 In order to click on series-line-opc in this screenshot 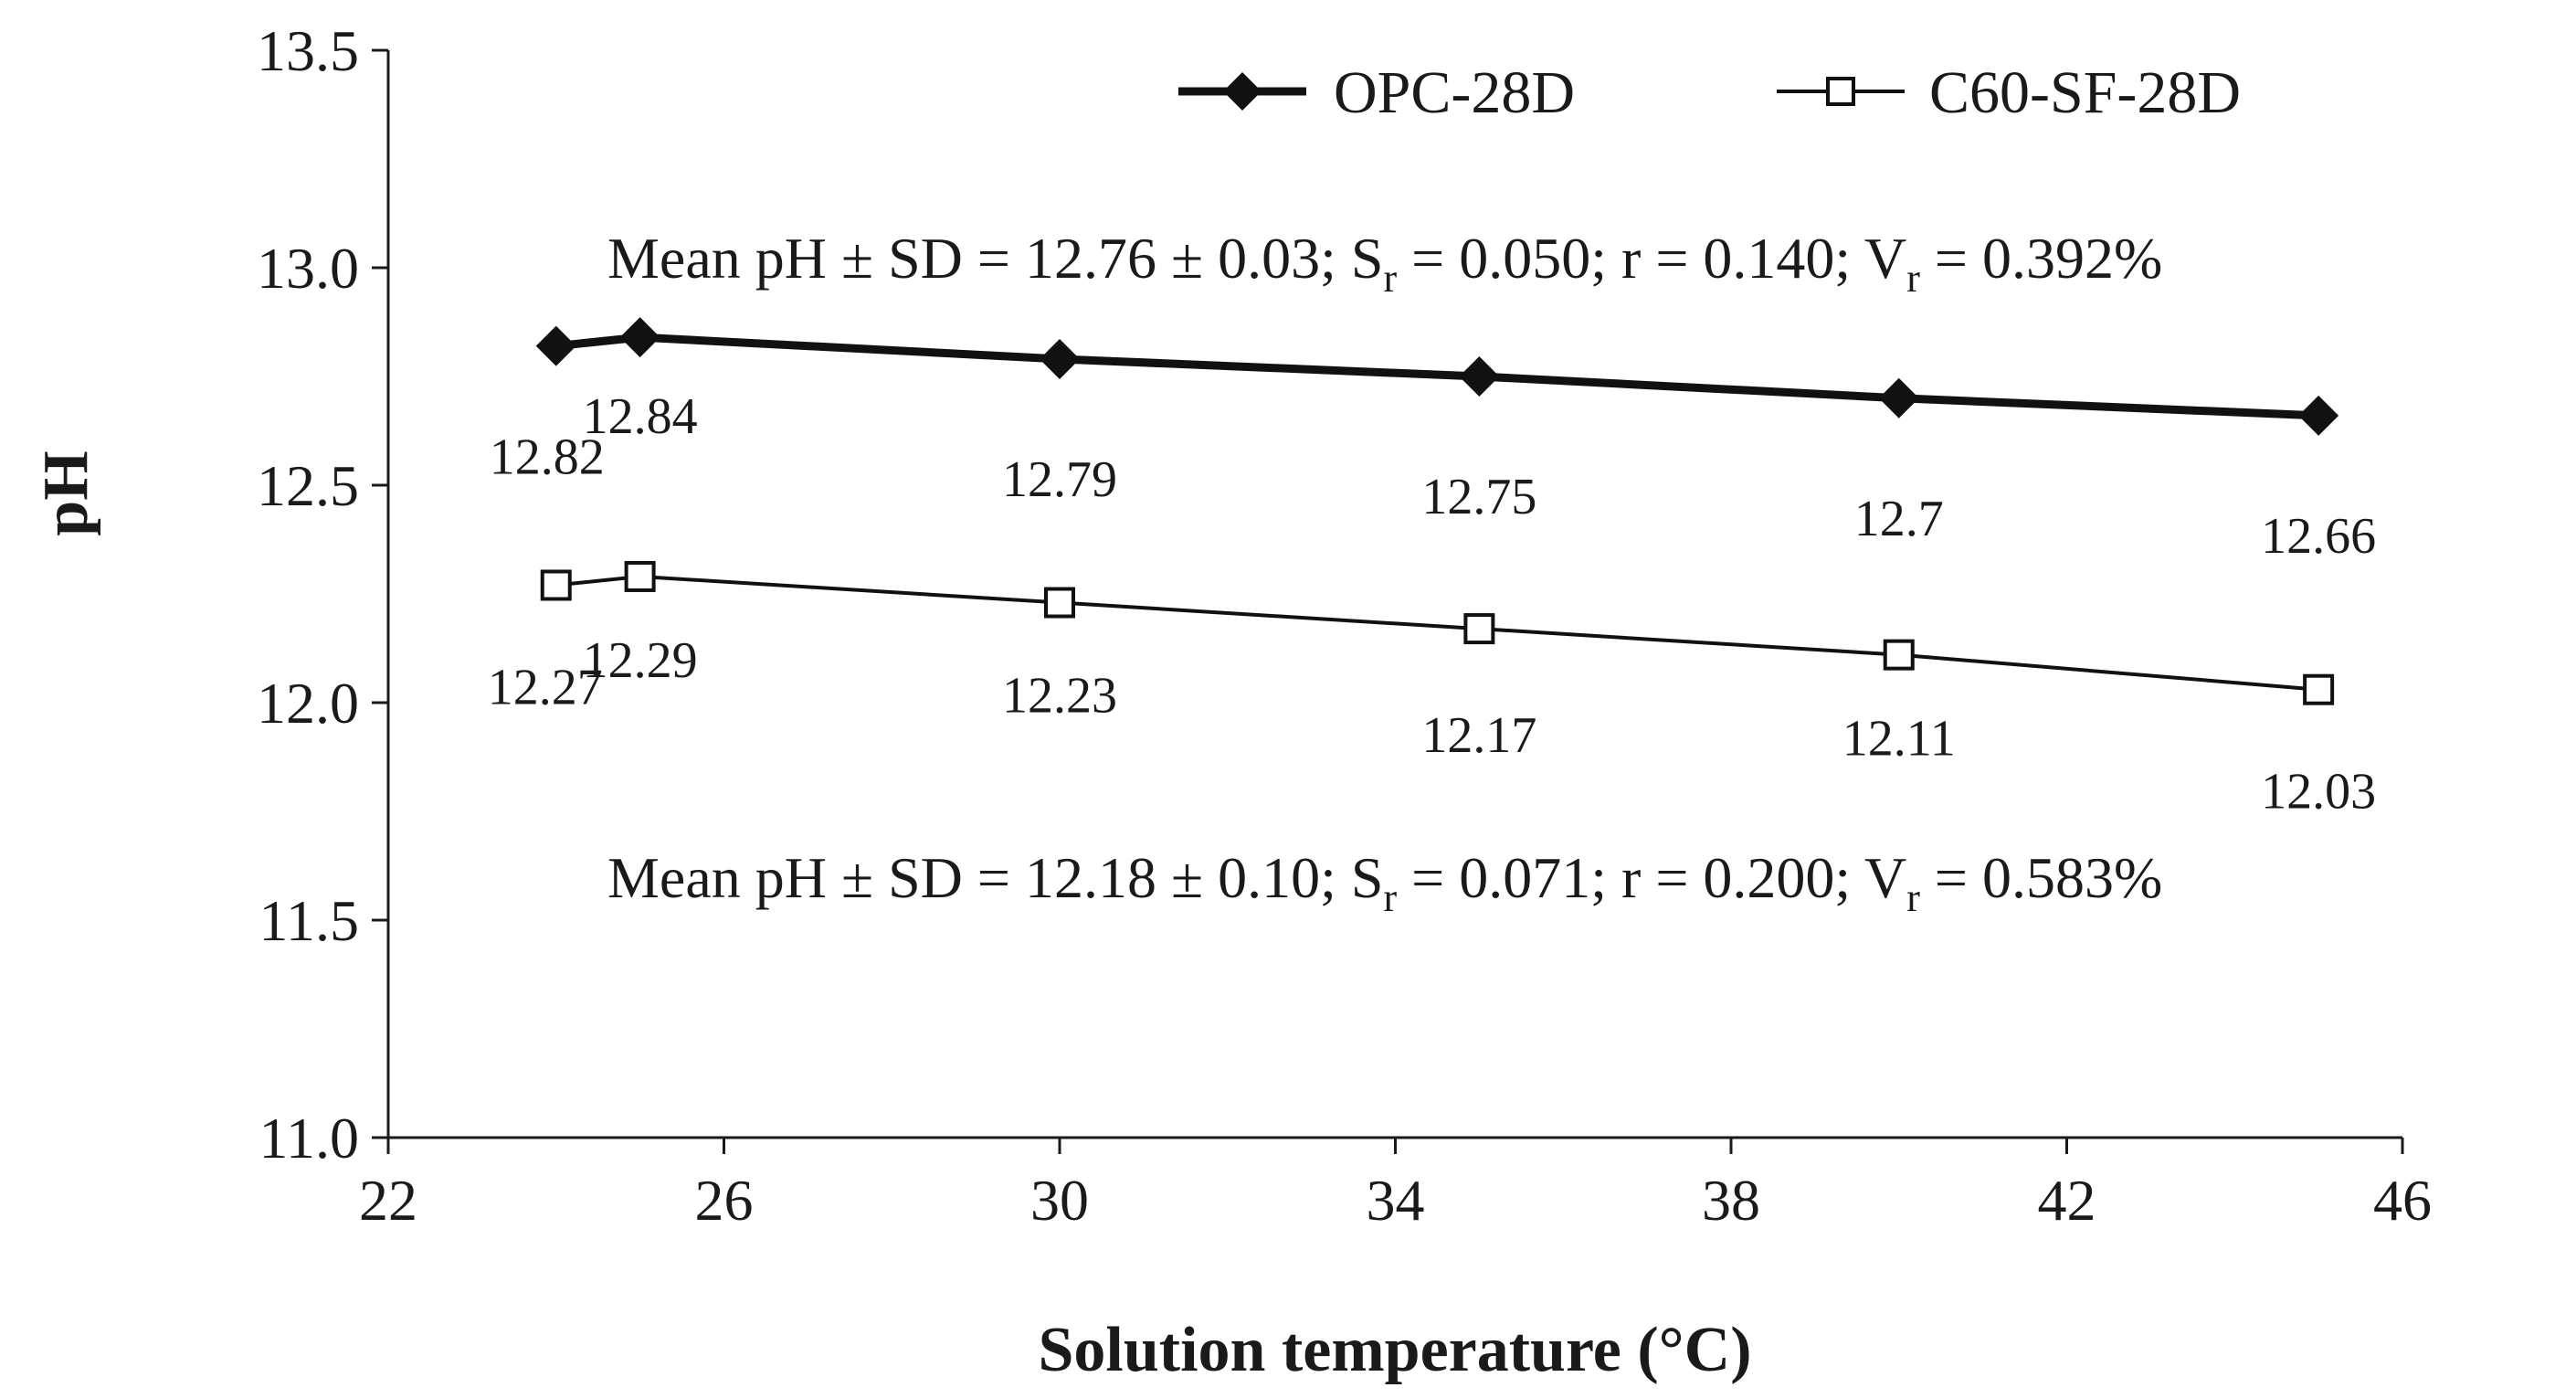, I will do `click(1437, 376)`.